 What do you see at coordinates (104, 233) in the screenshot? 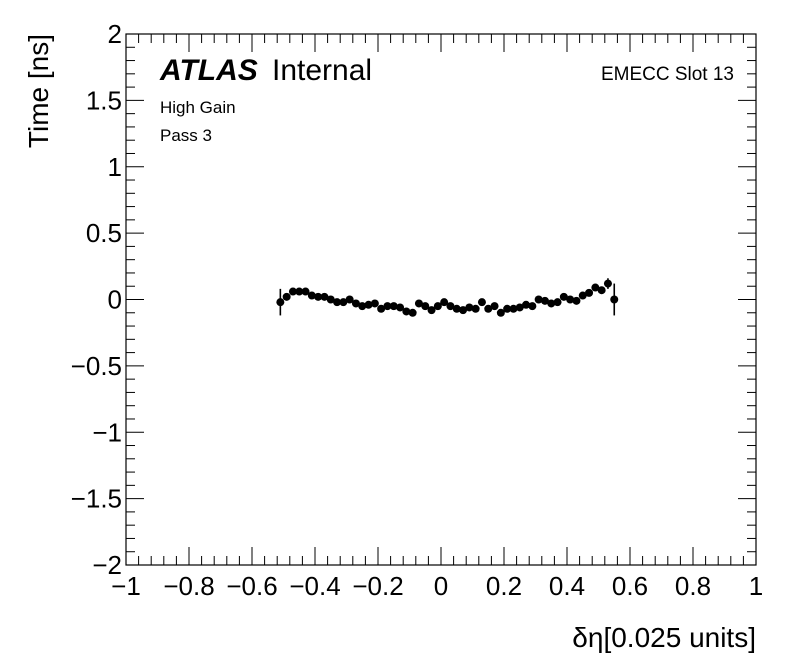
I see `y-tick-label: 0.5` at bounding box center [104, 233].